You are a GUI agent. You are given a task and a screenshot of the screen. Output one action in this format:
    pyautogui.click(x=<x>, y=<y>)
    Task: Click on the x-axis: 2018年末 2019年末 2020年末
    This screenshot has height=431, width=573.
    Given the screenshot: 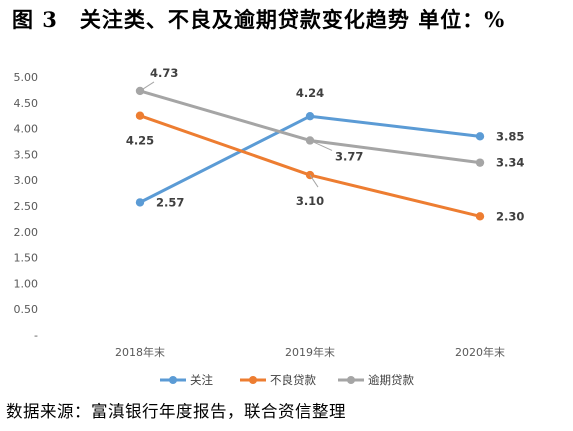 What is the action you would take?
    pyautogui.click(x=310, y=352)
    